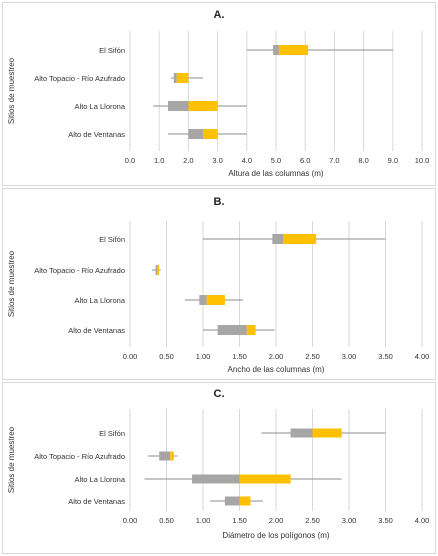  Describe the element at coordinates (422, 160) in the screenshot. I see `x-tick-label: 10.0` at that location.